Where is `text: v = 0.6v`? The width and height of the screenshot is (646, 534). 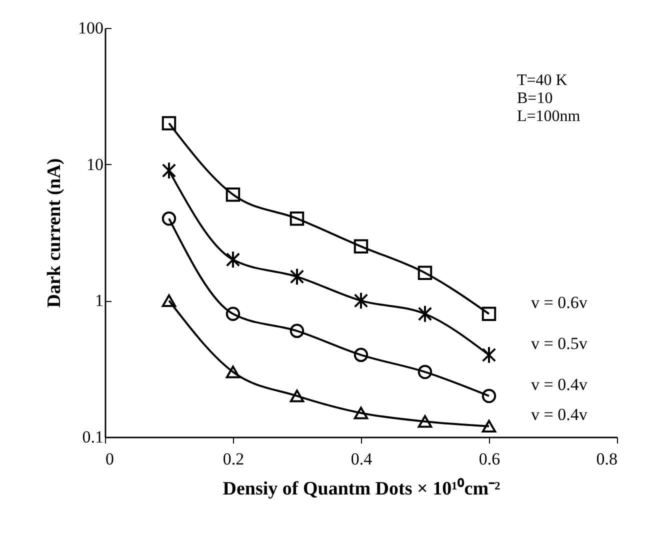
text: v = 0.6v is located at coordinates (559, 302).